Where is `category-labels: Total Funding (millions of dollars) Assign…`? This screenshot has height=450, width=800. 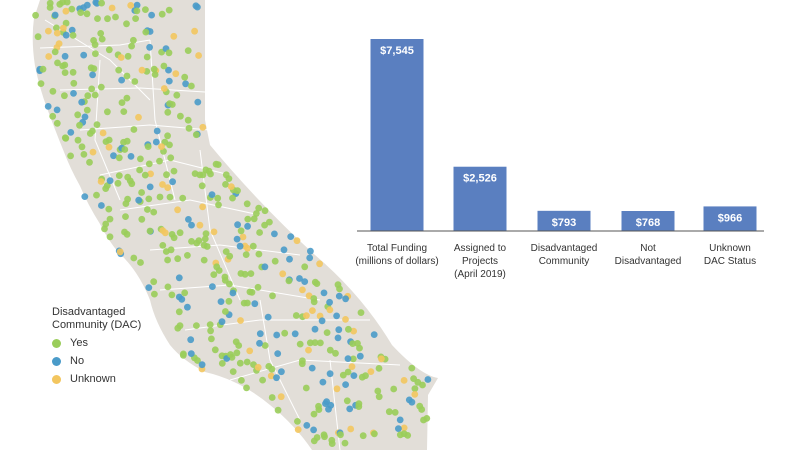 category-labels: Total Funding (millions of dollars) Assign… is located at coordinates (555, 261).